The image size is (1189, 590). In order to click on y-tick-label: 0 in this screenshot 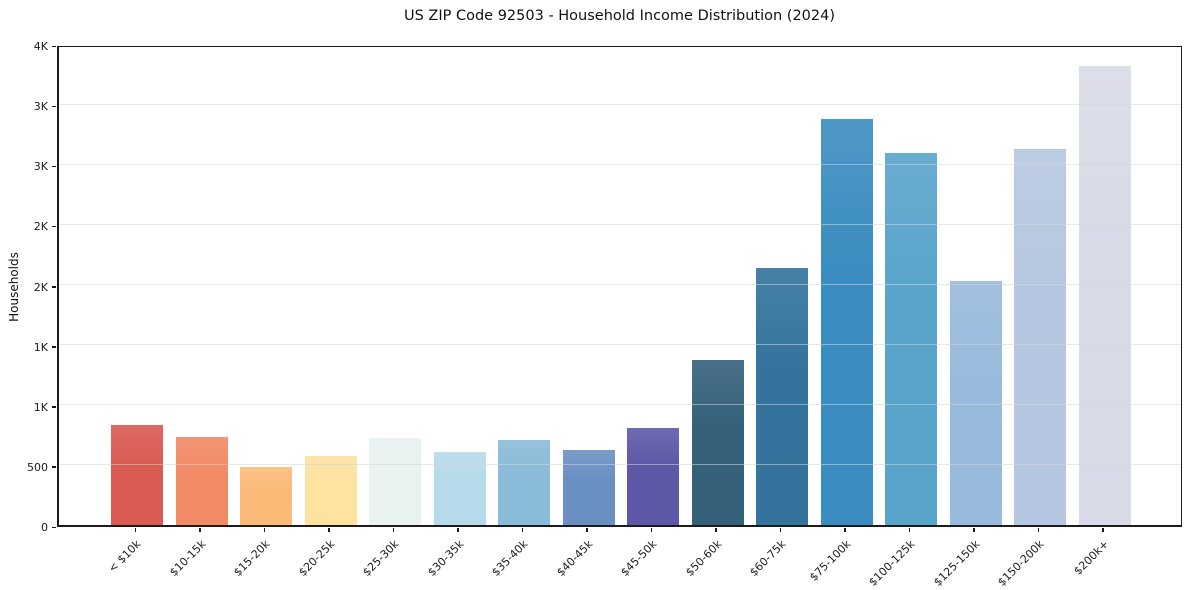, I will do `click(44, 527)`.